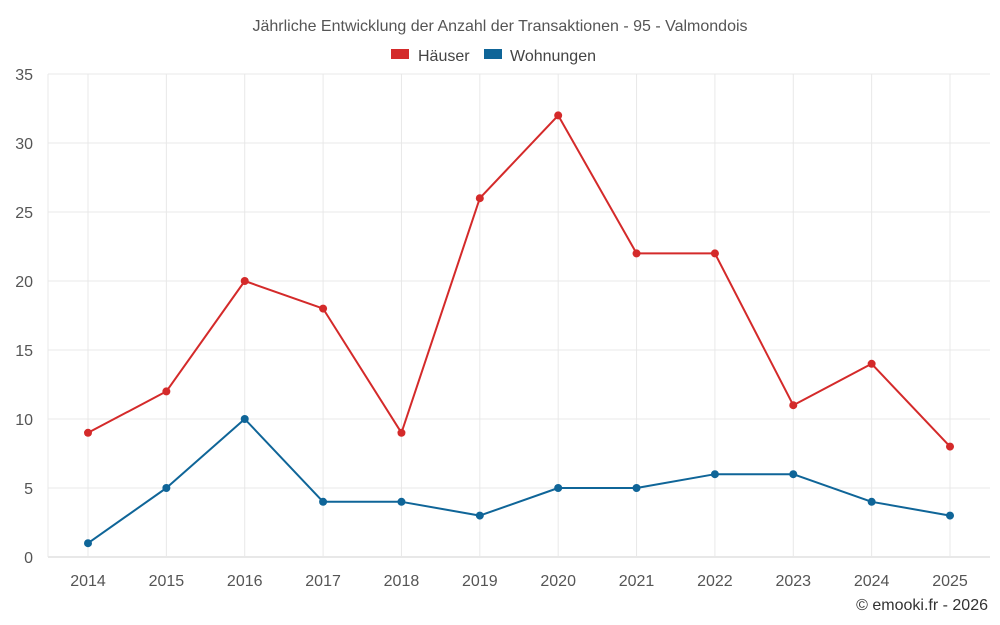 Image resolution: width=1000 pixels, height=625 pixels. I want to click on y-tick-label: 0, so click(28, 558).